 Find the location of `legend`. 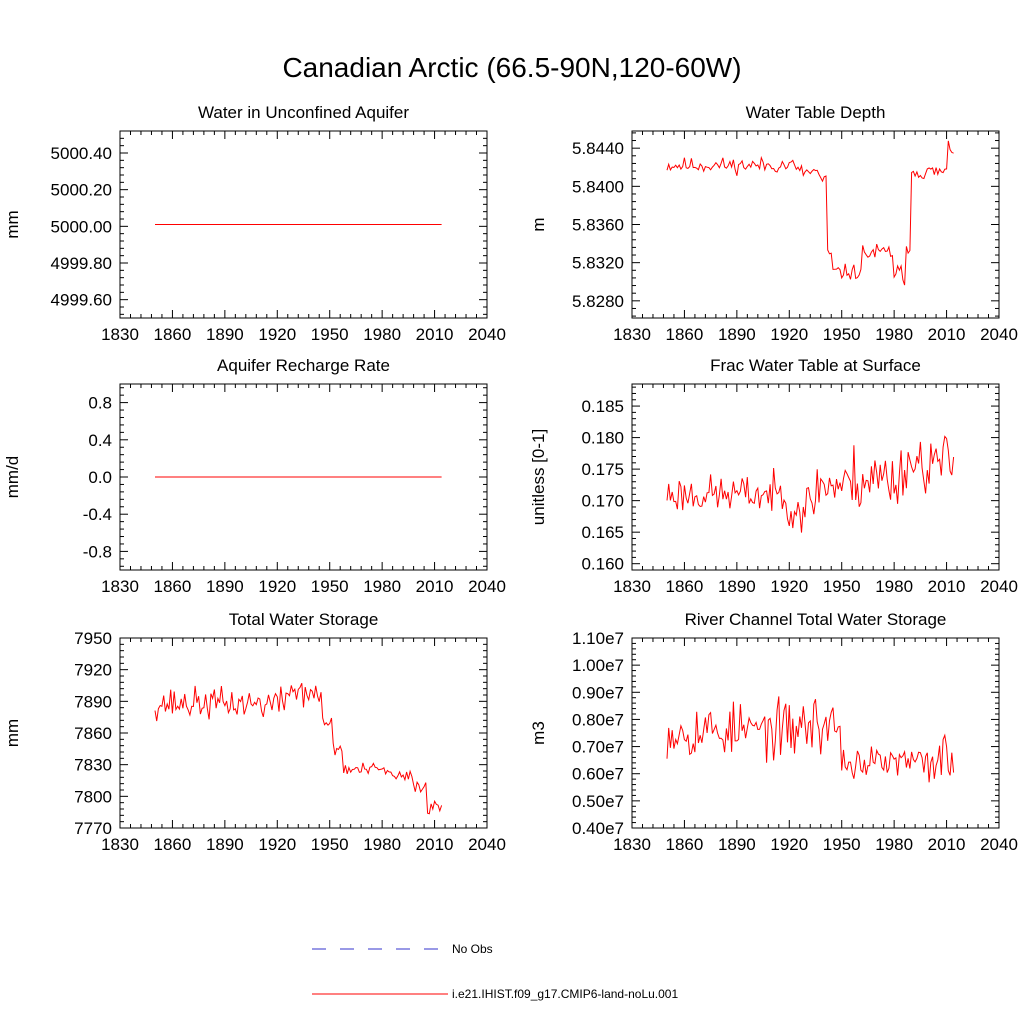

legend is located at coordinates (380, 971).